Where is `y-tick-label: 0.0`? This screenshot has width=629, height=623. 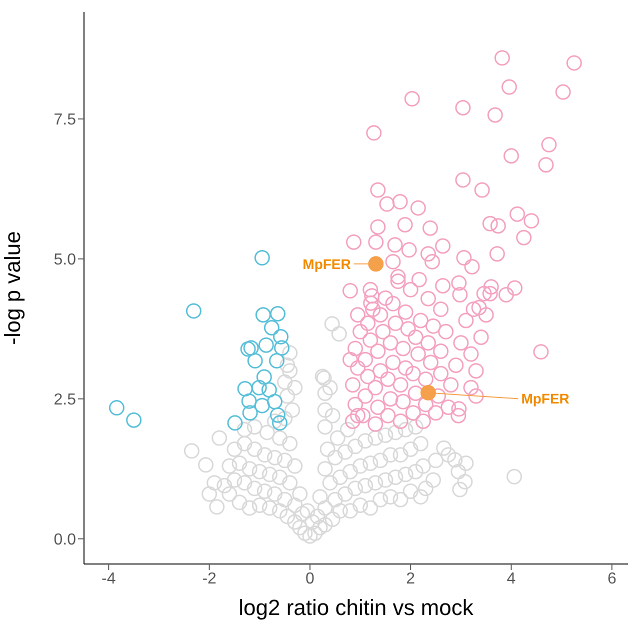 y-tick-label: 0.0 is located at coordinates (65, 539).